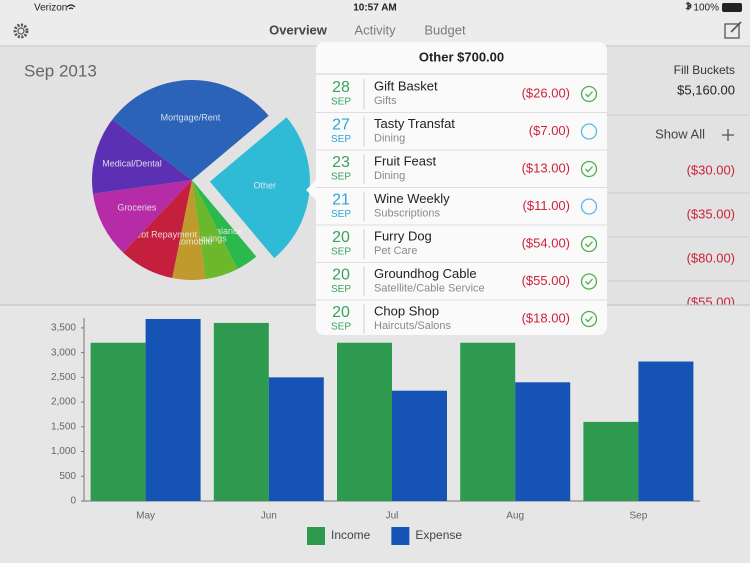  I want to click on slice-label: Balance, so click(226, 231).